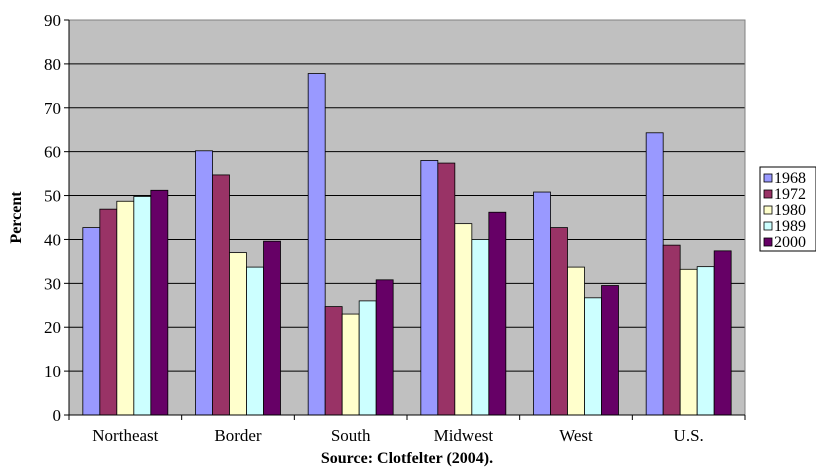 The width and height of the screenshot is (816, 471). I want to click on bar-1989-midwest, so click(480, 327).